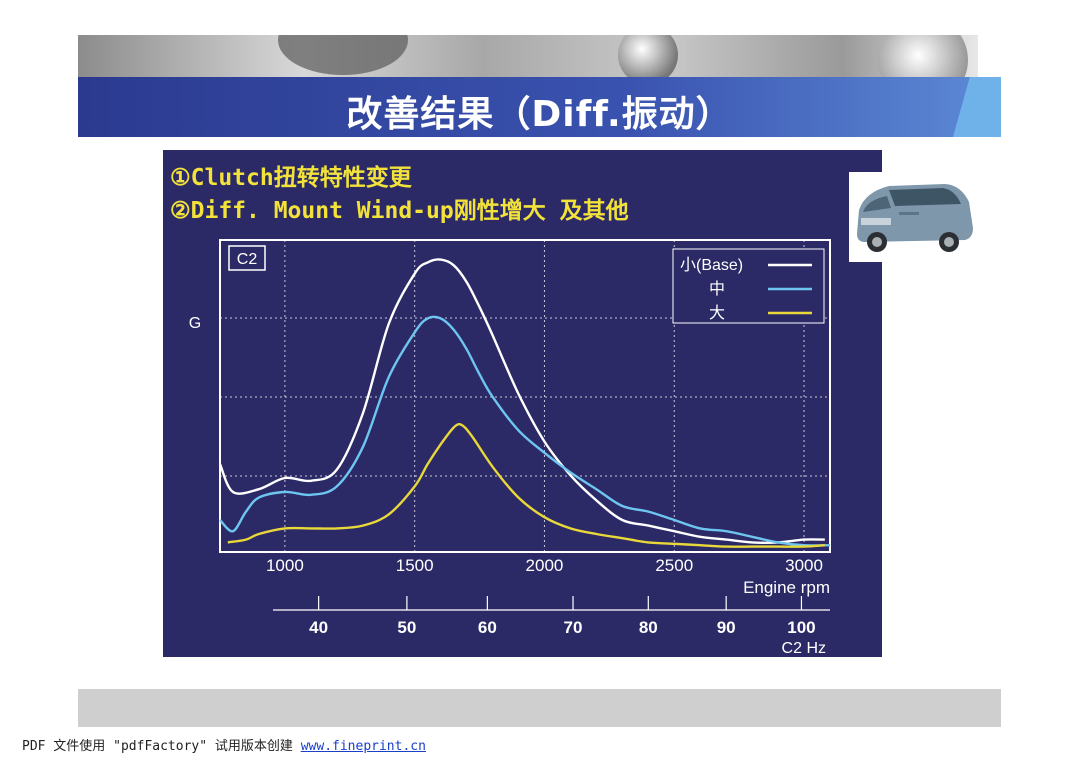 Image resolution: width=1080 pixels, height=763 pixels. I want to click on box-label: C2, so click(247, 259).